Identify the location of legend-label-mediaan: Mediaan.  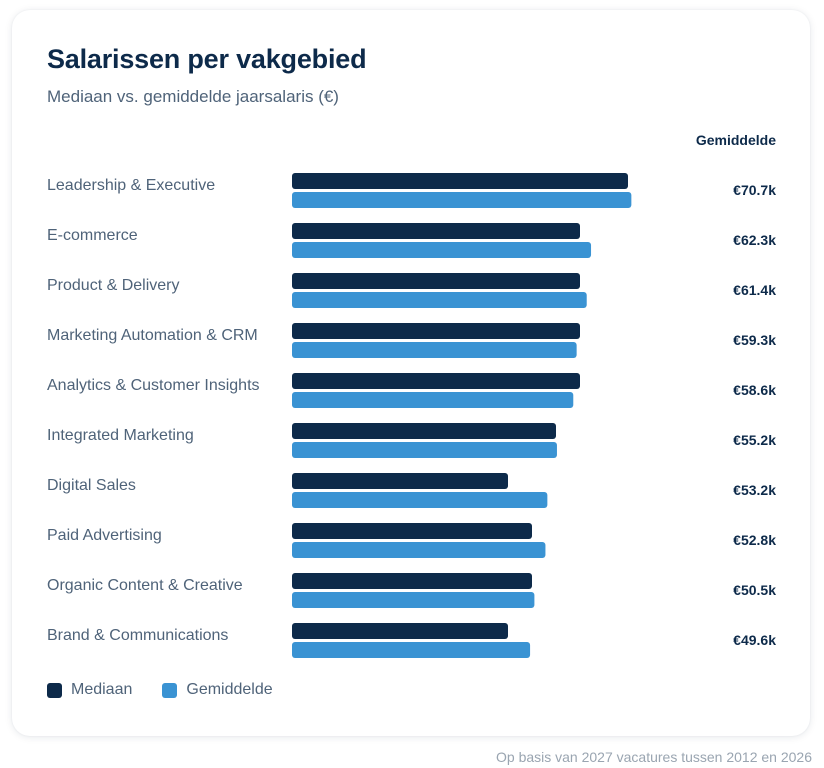
(102, 689).